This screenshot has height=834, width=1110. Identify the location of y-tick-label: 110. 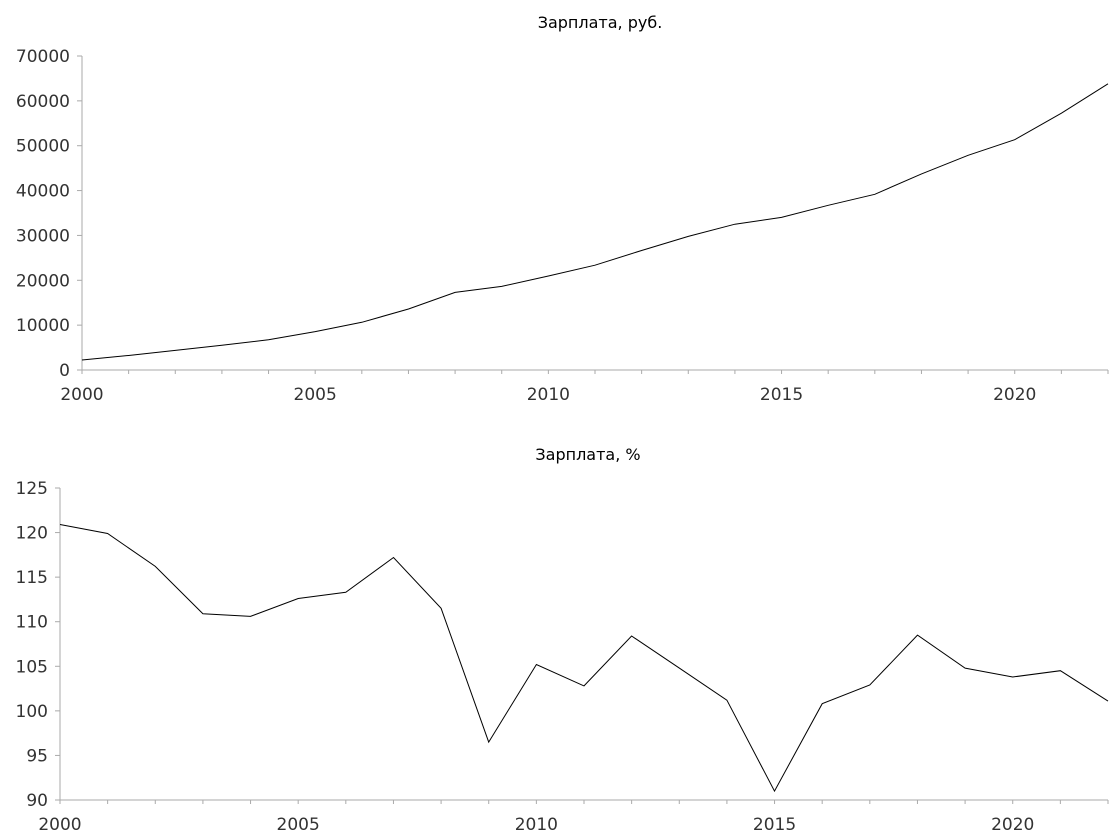
(32, 623).